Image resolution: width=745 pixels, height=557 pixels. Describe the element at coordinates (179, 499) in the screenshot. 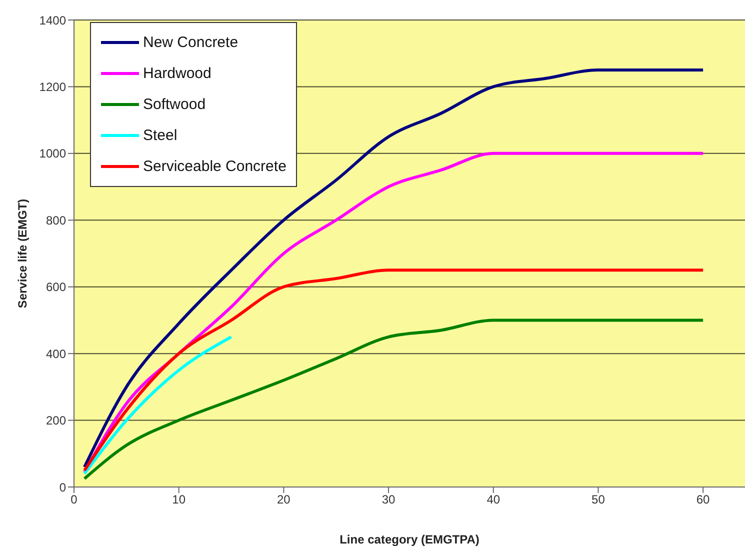

I see `x-tick-label: 10` at that location.